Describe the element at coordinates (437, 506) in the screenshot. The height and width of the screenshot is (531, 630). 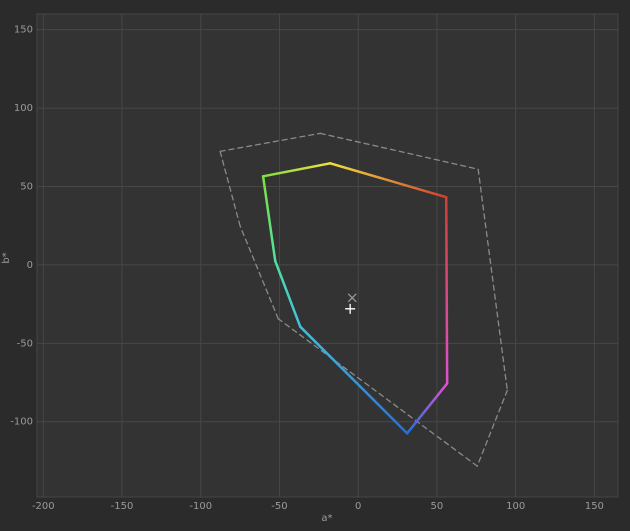
I see `x-tick-label: 50` at that location.